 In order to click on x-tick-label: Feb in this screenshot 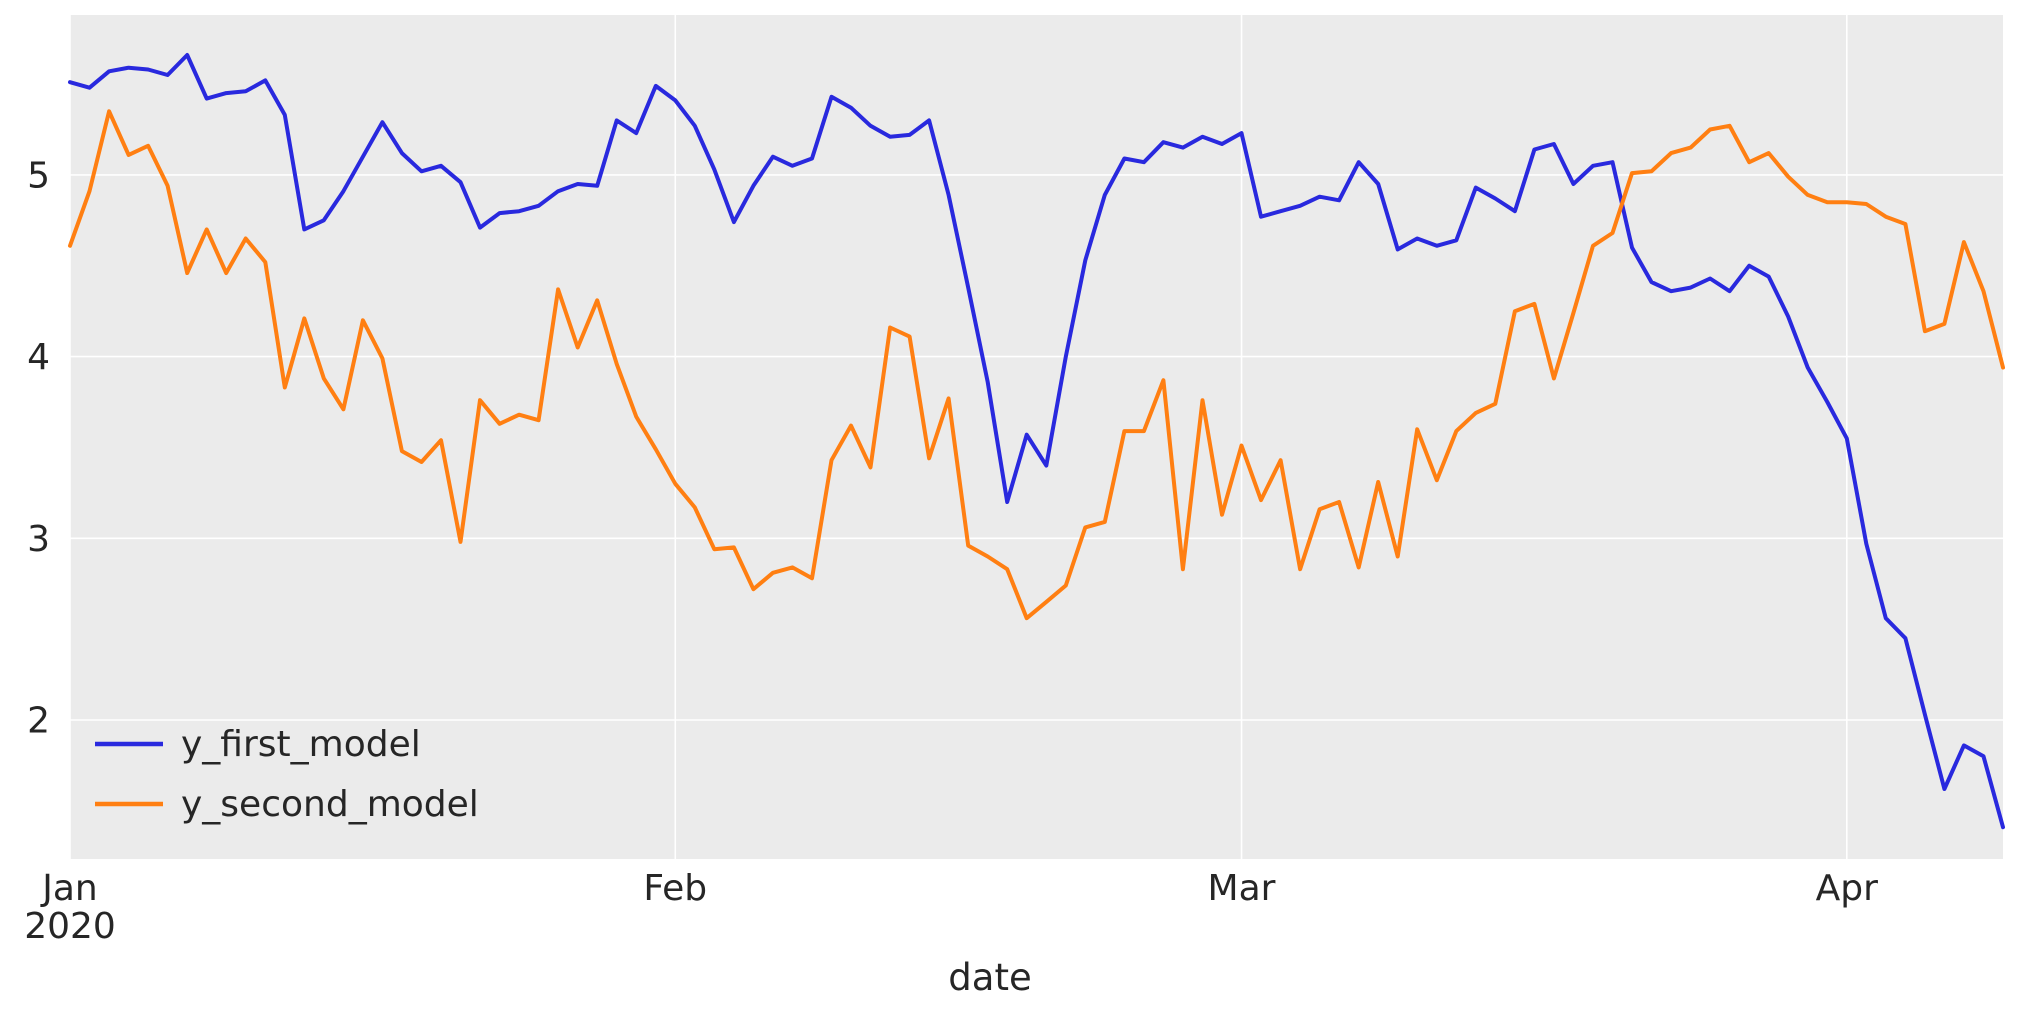, I will do `click(675, 888)`.